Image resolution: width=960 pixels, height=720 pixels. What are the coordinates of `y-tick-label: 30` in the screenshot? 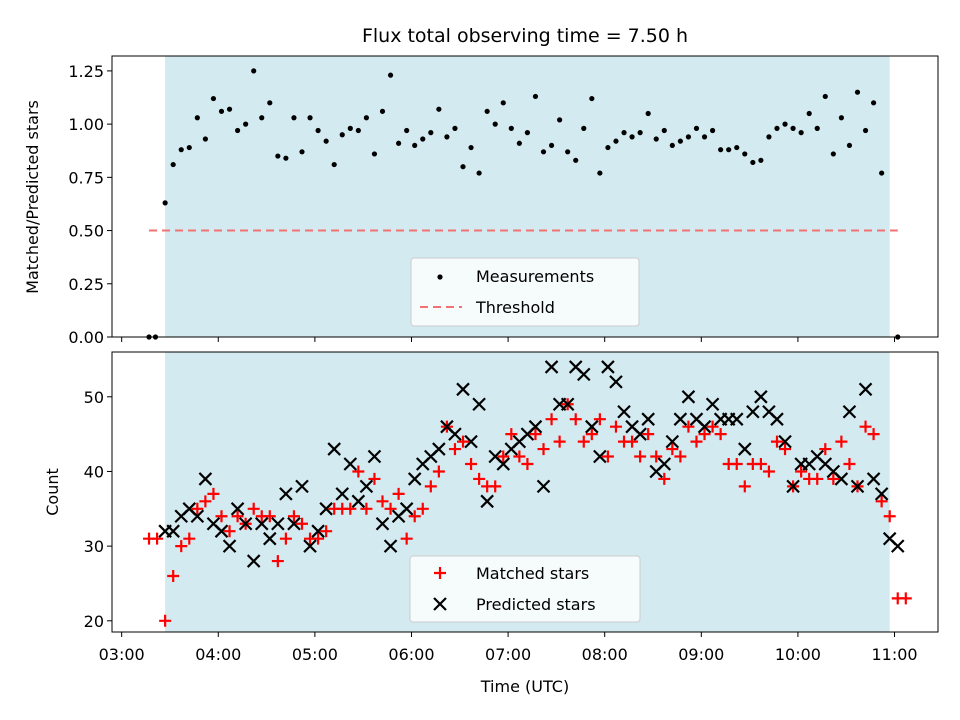 It's located at (94, 546).